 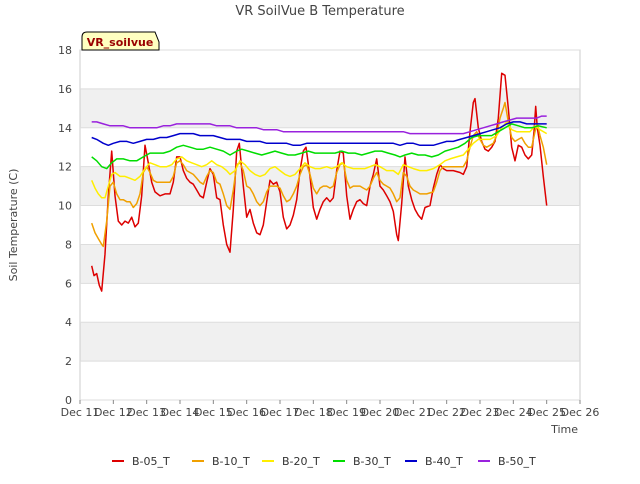 I want to click on legend-label: B-20_T, so click(x=301, y=461).